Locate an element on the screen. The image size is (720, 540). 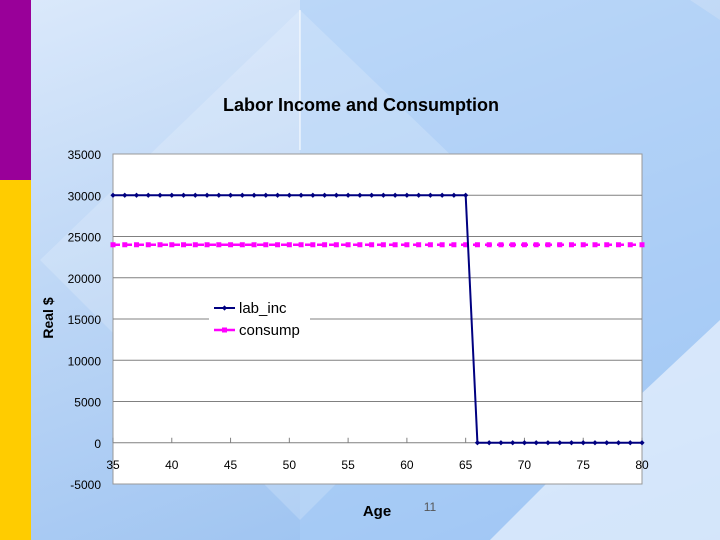
y-tick-label: 0 is located at coordinates (97, 444).